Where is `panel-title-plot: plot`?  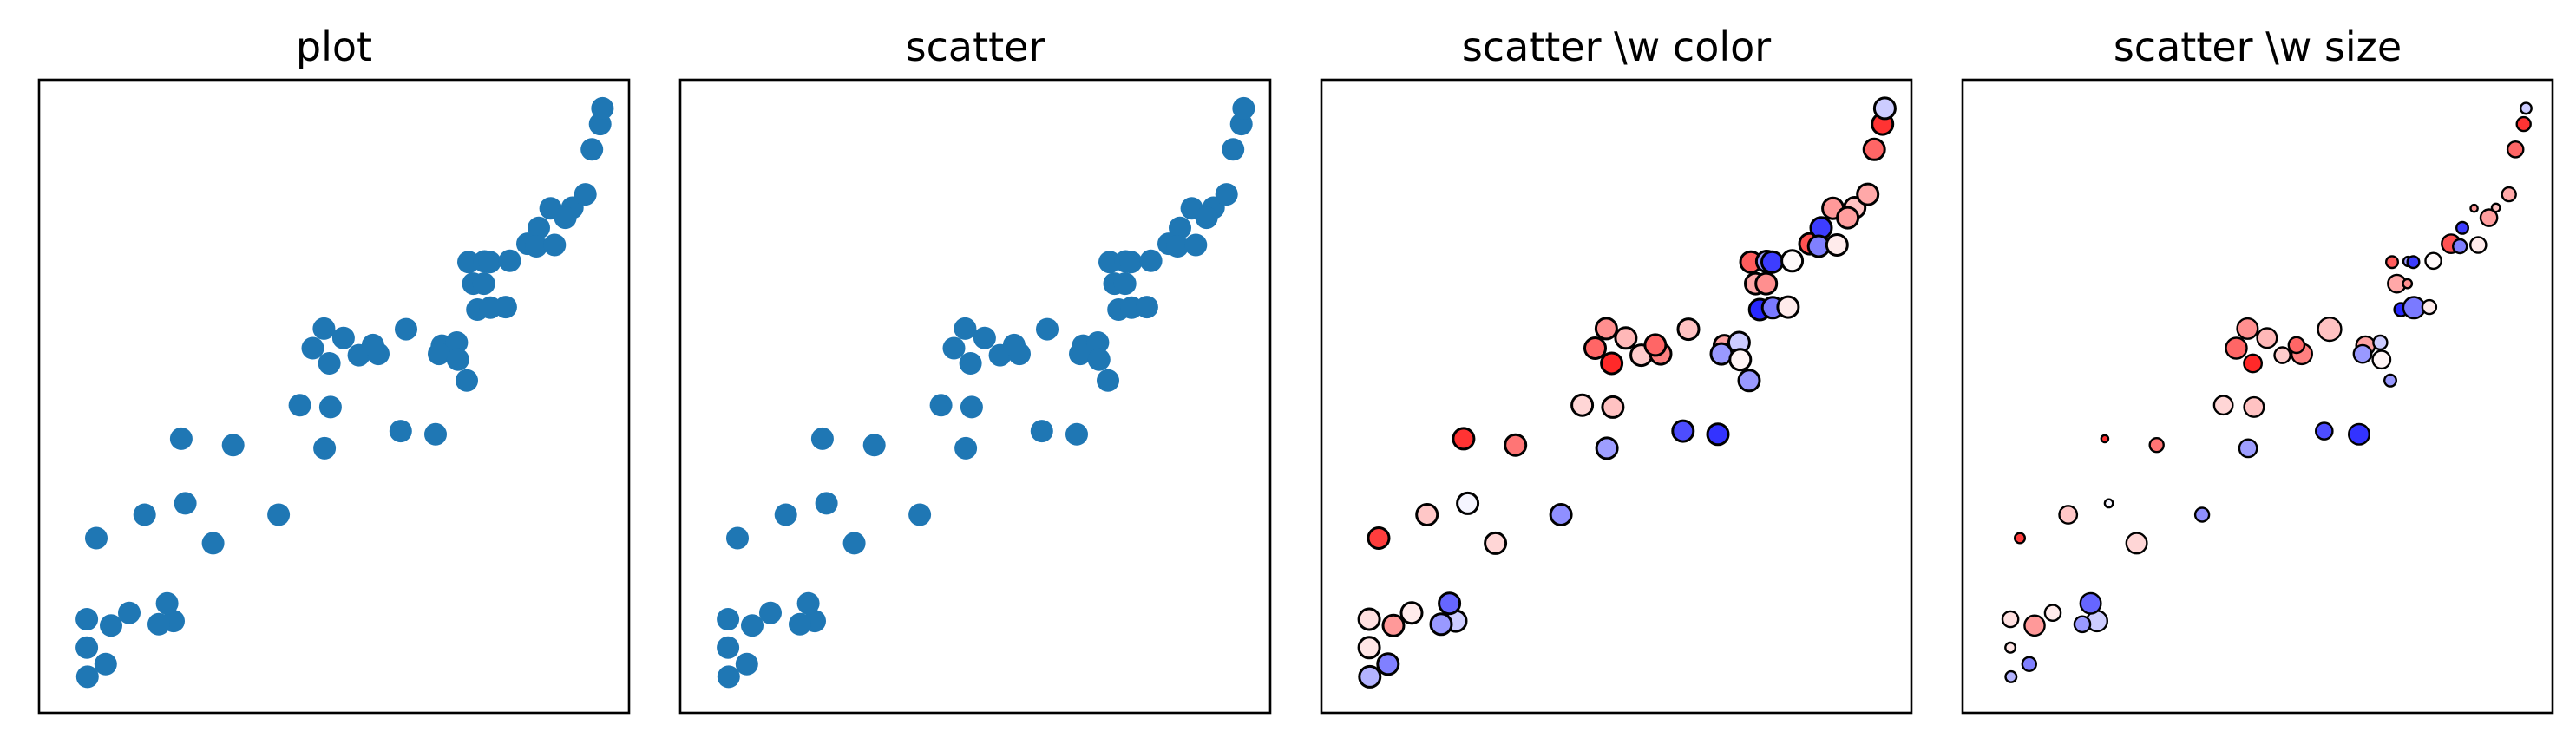
panel-title-plot: plot is located at coordinates (334, 46).